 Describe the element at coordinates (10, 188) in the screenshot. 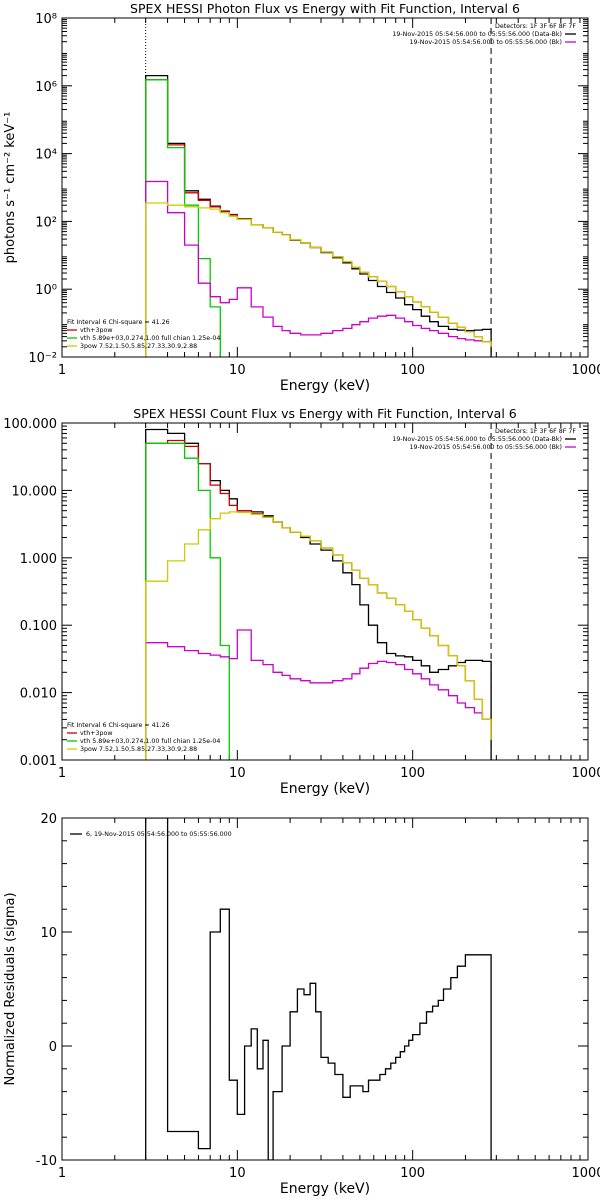

I see `y-axis-label: photons s⁻¹ cm⁻² keV⁻¹` at that location.